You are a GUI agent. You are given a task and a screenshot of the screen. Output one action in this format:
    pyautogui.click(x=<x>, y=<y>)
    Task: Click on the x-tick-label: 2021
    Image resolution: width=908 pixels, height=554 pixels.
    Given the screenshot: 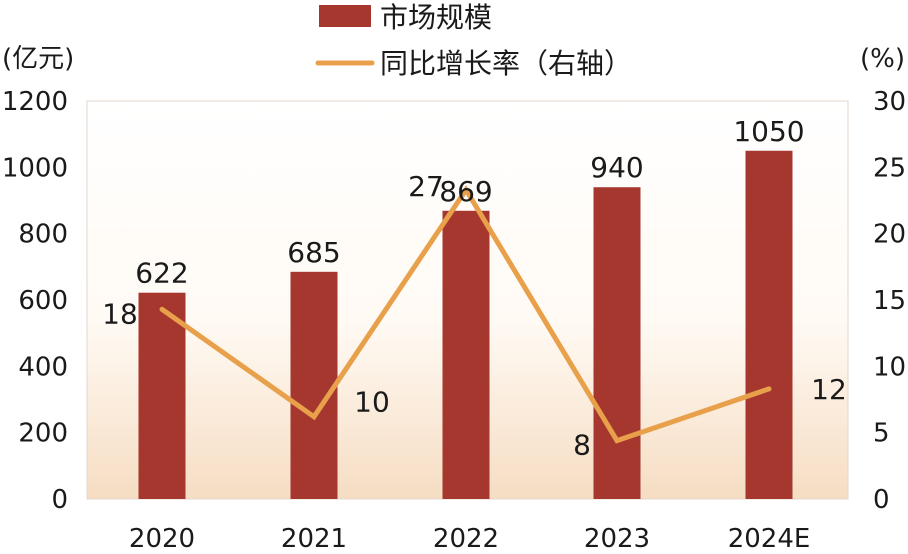 What is the action you would take?
    pyautogui.click(x=314, y=539)
    